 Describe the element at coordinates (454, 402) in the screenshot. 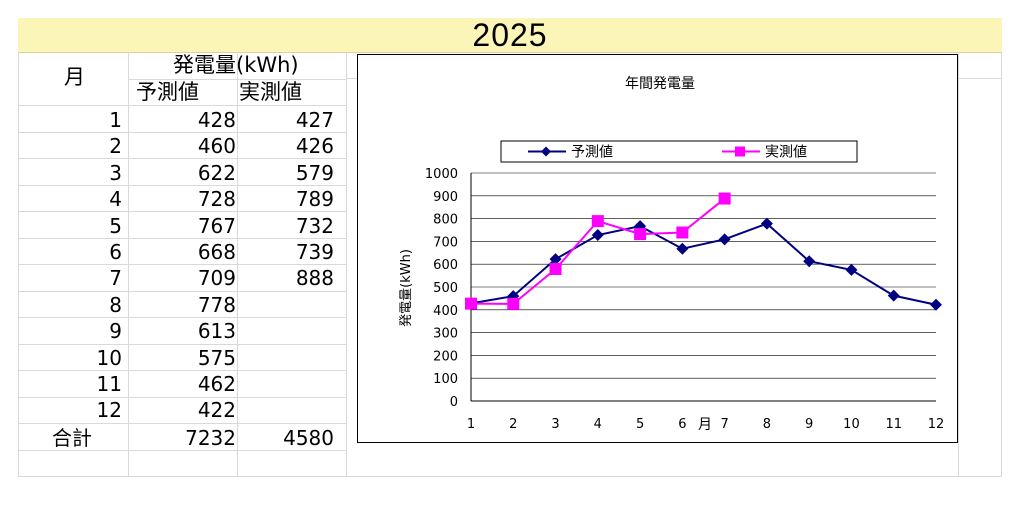

I see `y-tick-label: 0` at that location.